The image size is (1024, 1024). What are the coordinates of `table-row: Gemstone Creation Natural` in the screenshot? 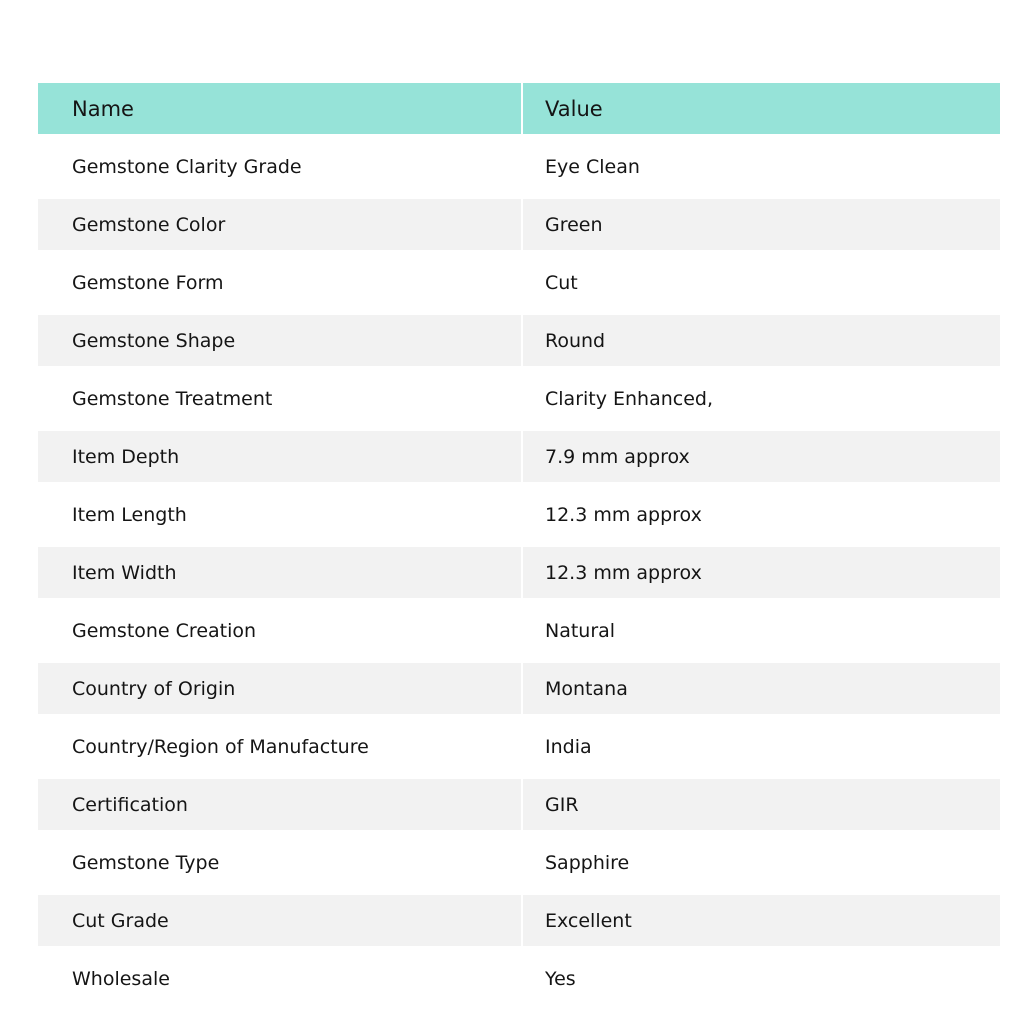 It's located at (519, 630).